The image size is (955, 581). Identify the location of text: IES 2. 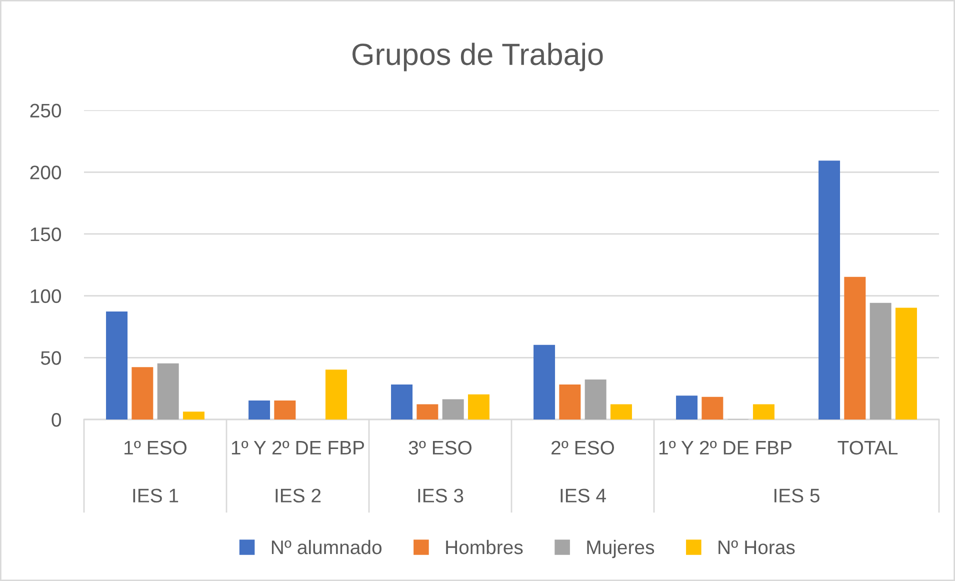
(298, 495).